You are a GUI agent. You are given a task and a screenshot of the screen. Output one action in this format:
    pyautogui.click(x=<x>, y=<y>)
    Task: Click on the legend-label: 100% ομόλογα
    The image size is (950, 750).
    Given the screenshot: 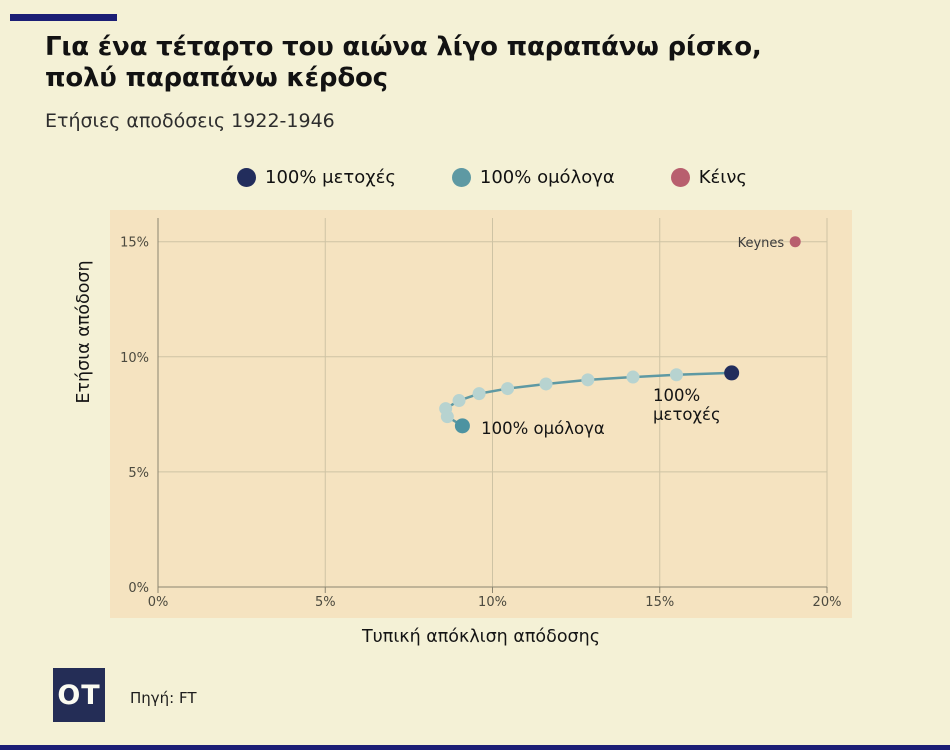 What is the action you would take?
    pyautogui.click(x=547, y=177)
    